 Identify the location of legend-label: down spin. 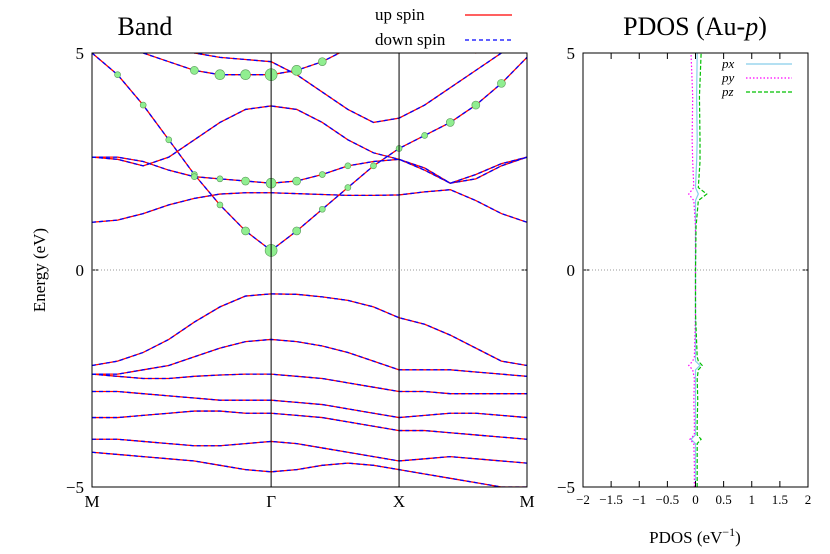
(410, 39).